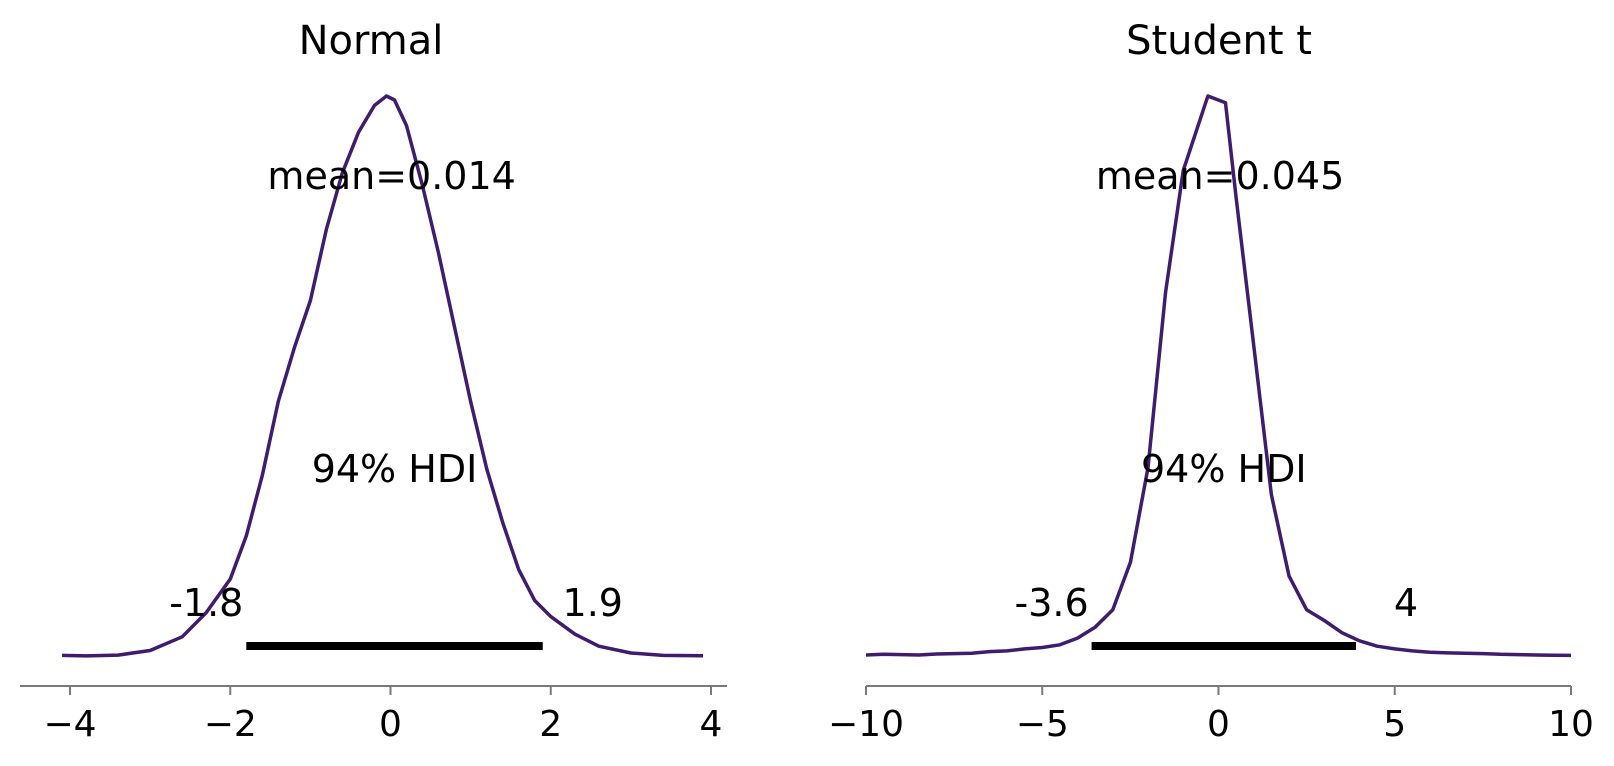 The width and height of the screenshot is (1614, 766). Describe the element at coordinates (1219, 41) in the screenshot. I see `panel-title: Student t` at that location.